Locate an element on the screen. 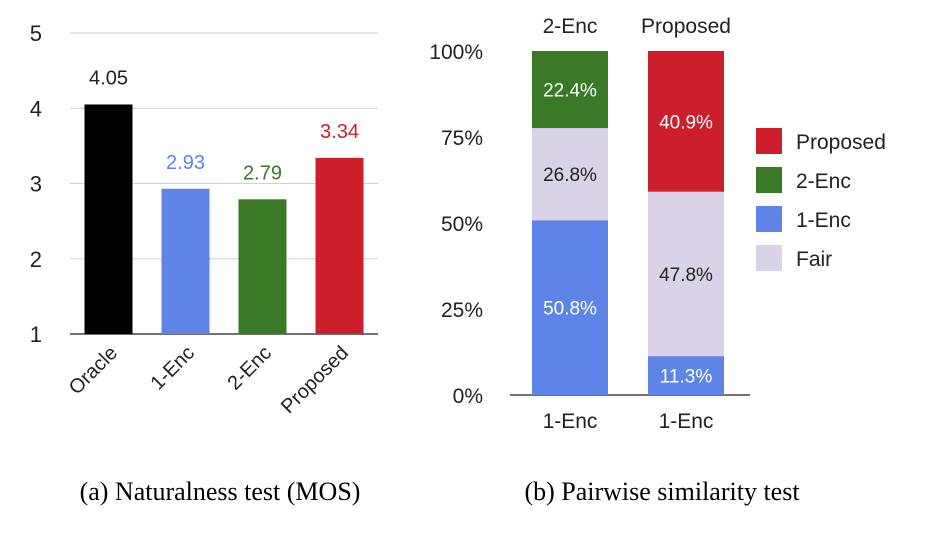 The image size is (926, 547). a-value-label: 3.34 is located at coordinates (339, 132).